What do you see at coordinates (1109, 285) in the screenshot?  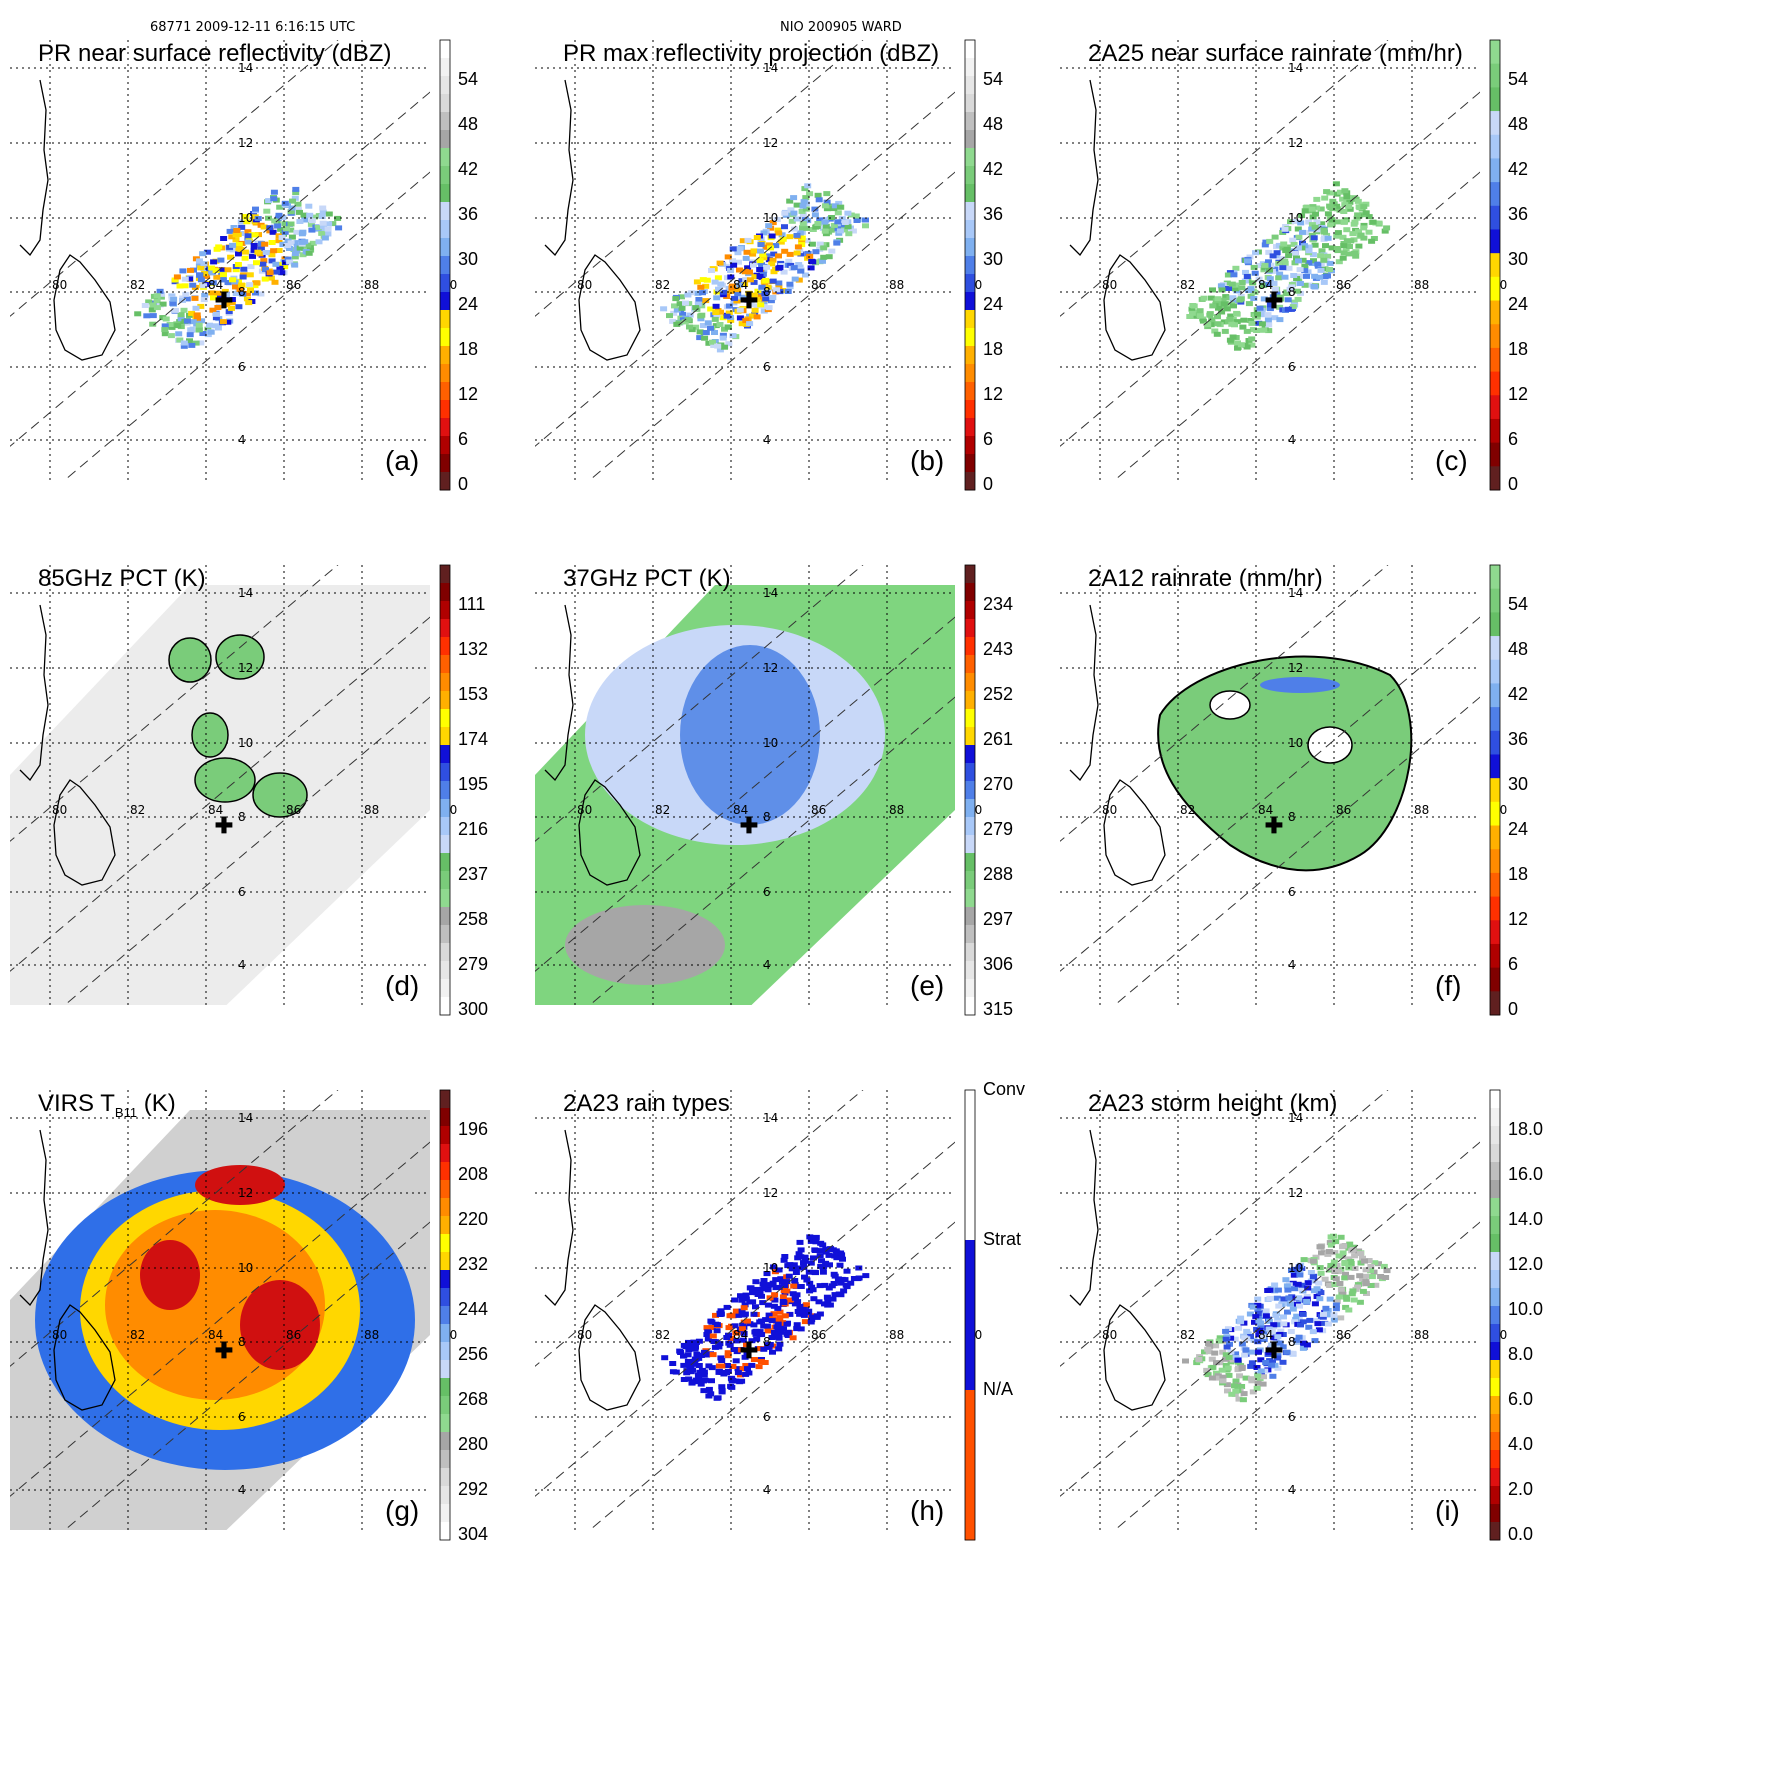 I see `lon-tick-label: 80` at bounding box center [1109, 285].